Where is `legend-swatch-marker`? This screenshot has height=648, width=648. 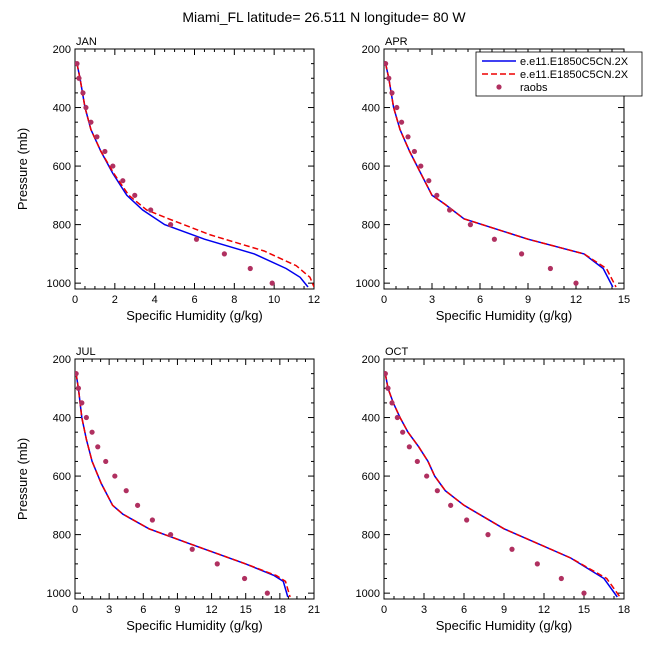
legend-swatch-marker is located at coordinates (499, 87).